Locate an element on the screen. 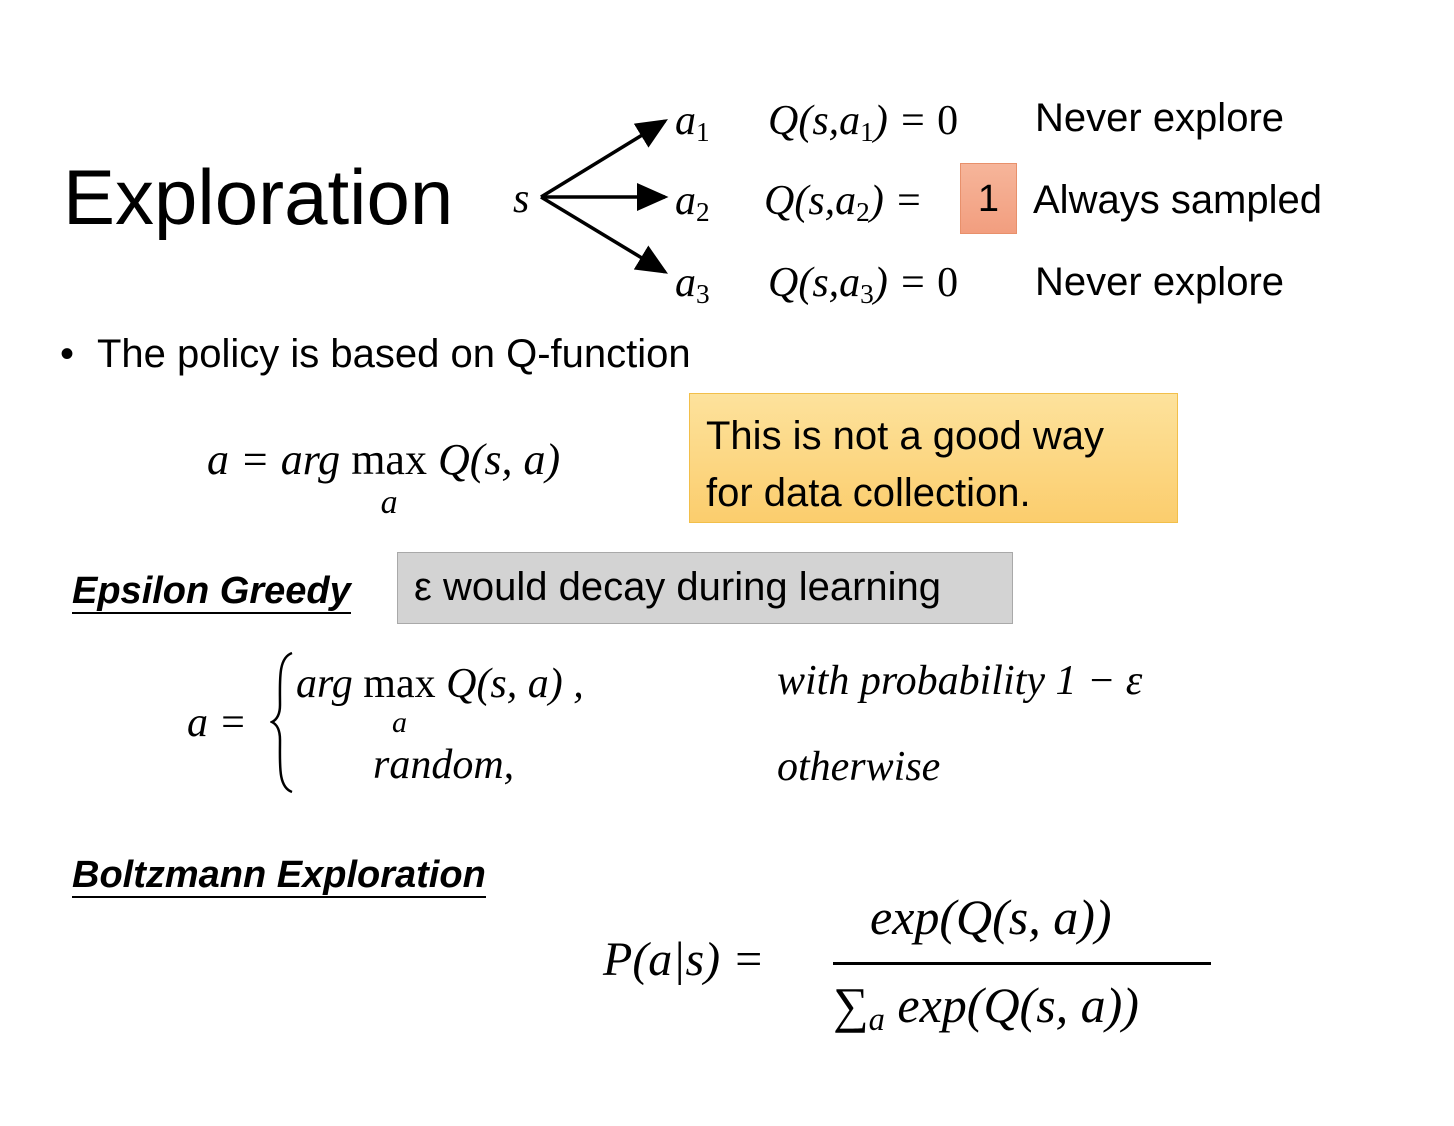 The image size is (1454, 1126). q-value-row-3: Q(s,a3) = 0 is located at coordinates (863, 284).